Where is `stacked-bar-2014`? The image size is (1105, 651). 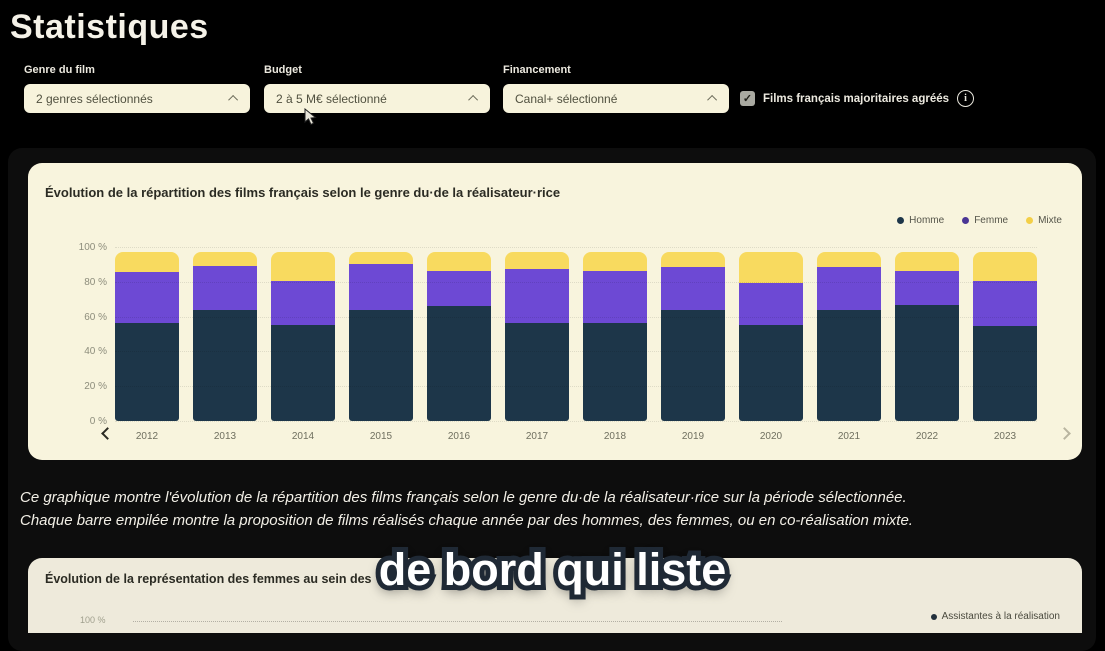
stacked-bar-2014 is located at coordinates (303, 336).